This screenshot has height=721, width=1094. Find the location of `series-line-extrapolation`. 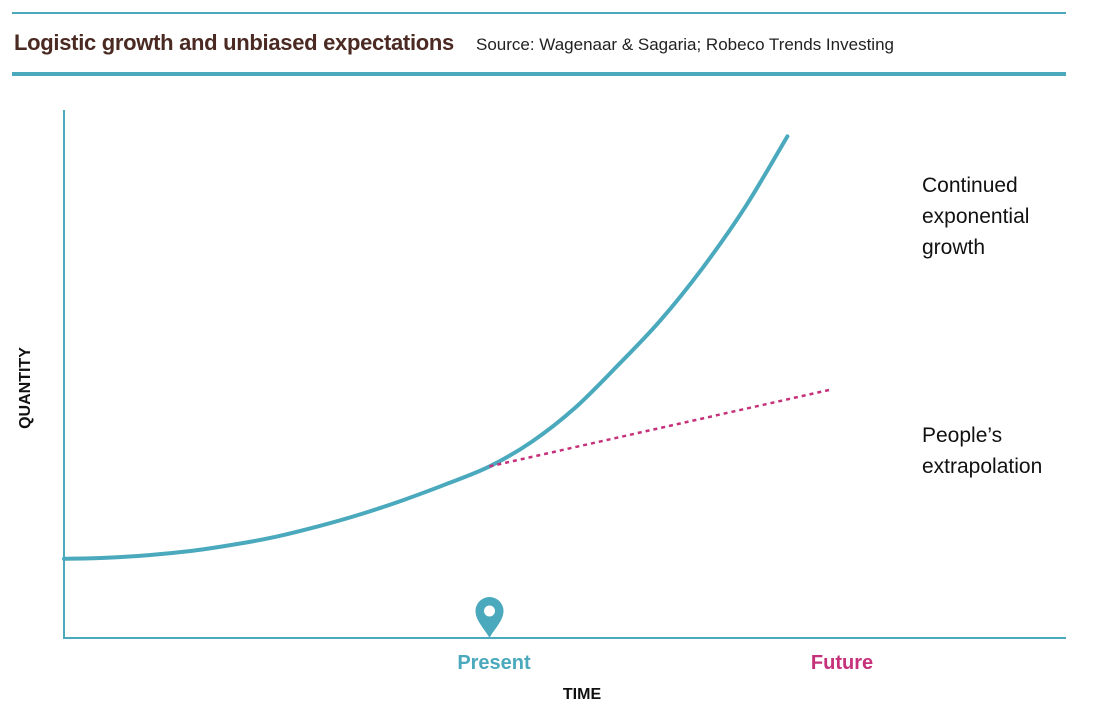

series-line-extrapolation is located at coordinates (660, 428).